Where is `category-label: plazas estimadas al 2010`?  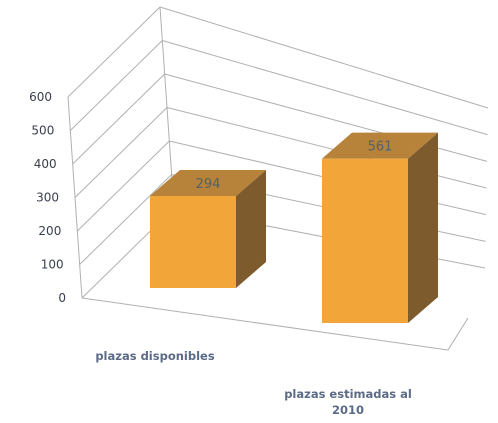 category-label: plazas estimadas al 2010 is located at coordinates (348, 402).